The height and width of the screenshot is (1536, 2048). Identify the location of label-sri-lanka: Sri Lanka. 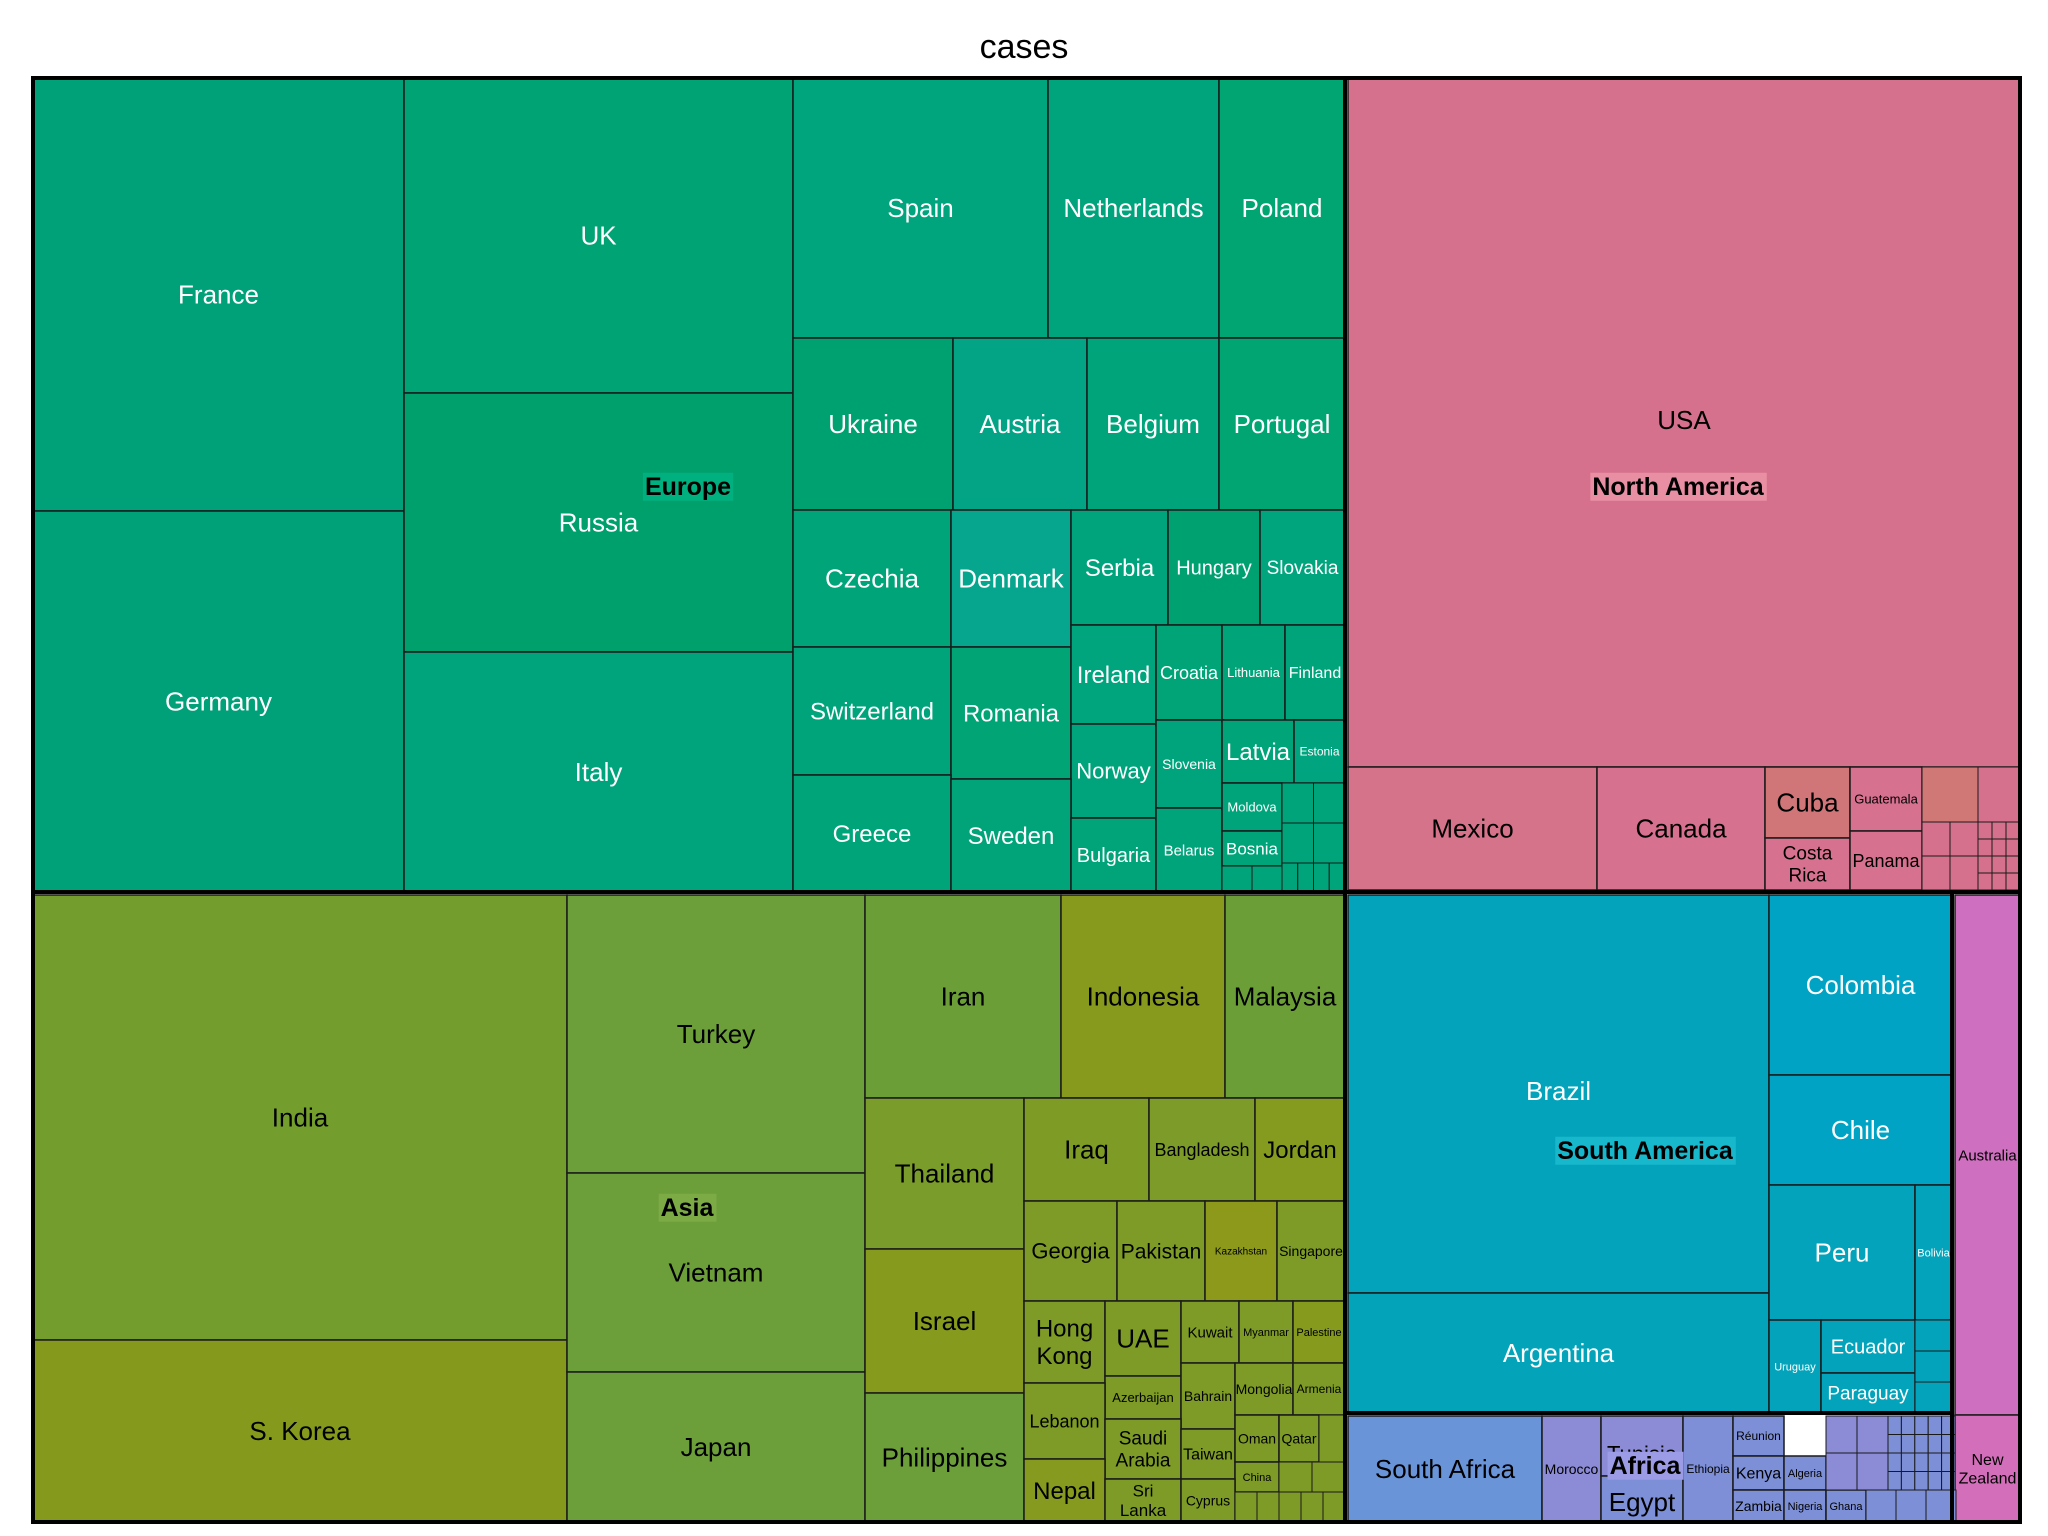
(1143, 1501).